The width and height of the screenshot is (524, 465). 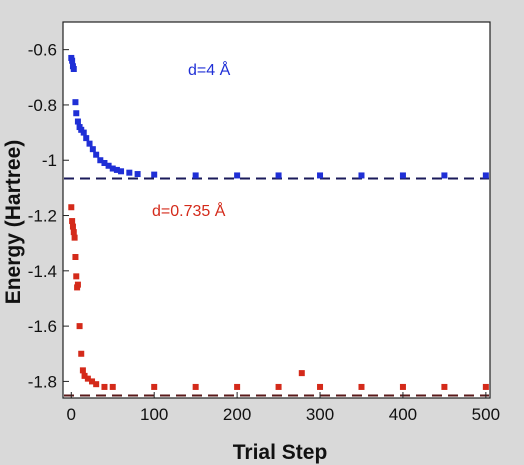 What do you see at coordinates (42, 326) in the screenshot?
I see `y-tick-label-5: -1.6` at bounding box center [42, 326].